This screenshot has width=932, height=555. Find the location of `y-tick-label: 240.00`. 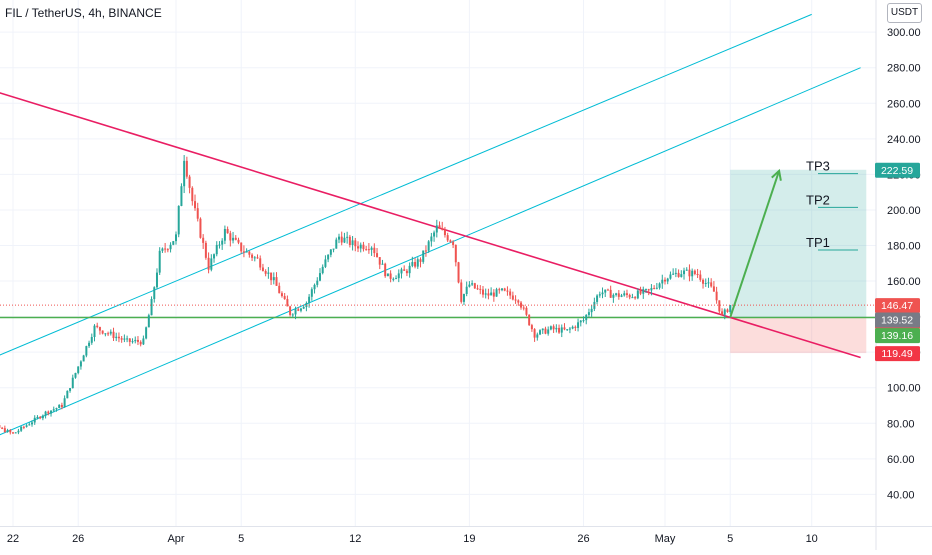

y-tick-label: 240.00 is located at coordinates (904, 140).